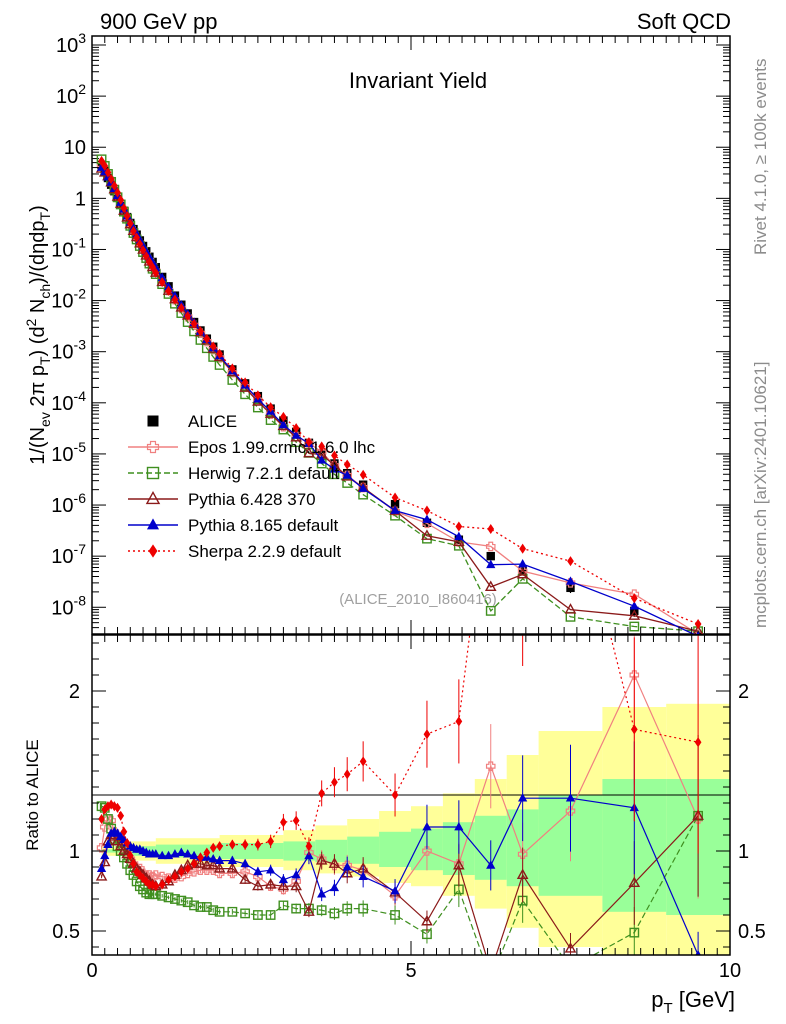 Image resolution: width=786 pixels, height=1024 pixels. What do you see at coordinates (730, 971) in the screenshot?
I see `x-tick-label: 10` at bounding box center [730, 971].